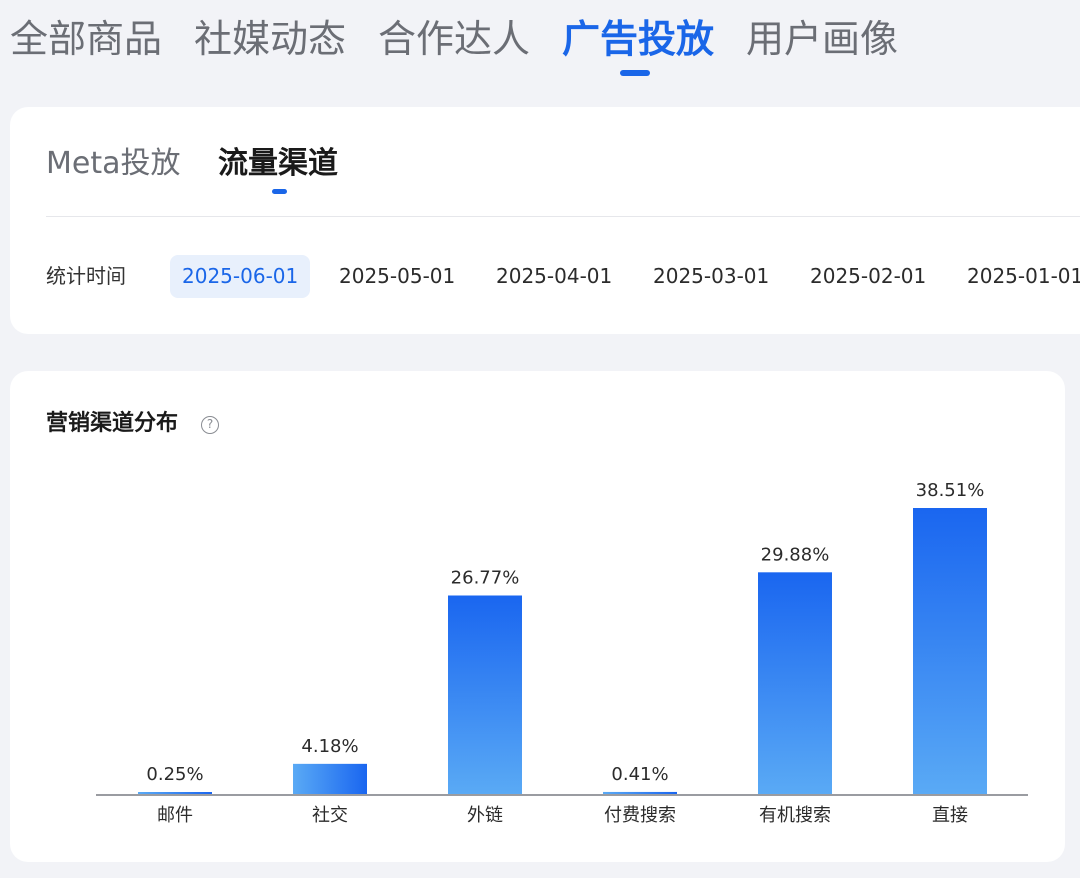 This screenshot has height=878, width=1080. I want to click on x-tick-label: 社交, so click(330, 815).